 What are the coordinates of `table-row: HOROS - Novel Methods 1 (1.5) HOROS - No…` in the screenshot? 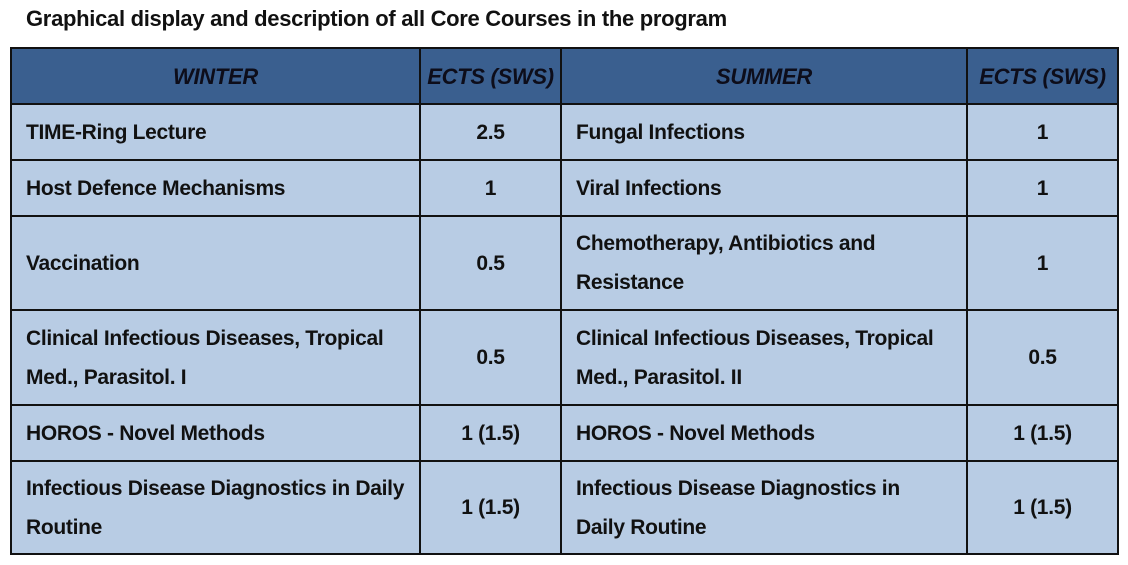 It's located at (564, 433).